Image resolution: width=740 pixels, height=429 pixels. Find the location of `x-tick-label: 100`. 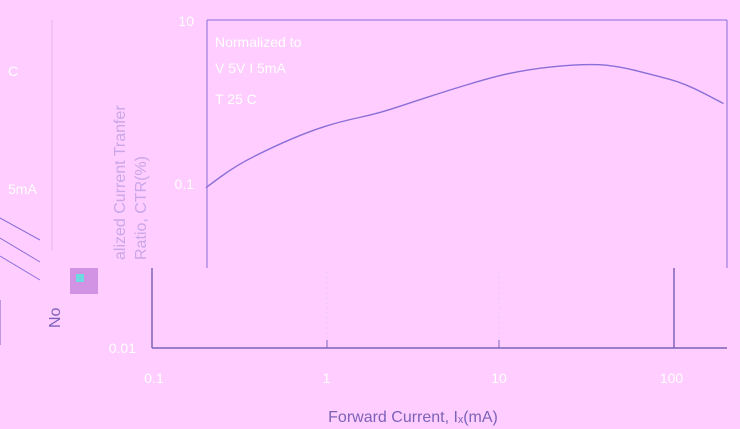

x-tick-label: 100 is located at coordinates (672, 378).